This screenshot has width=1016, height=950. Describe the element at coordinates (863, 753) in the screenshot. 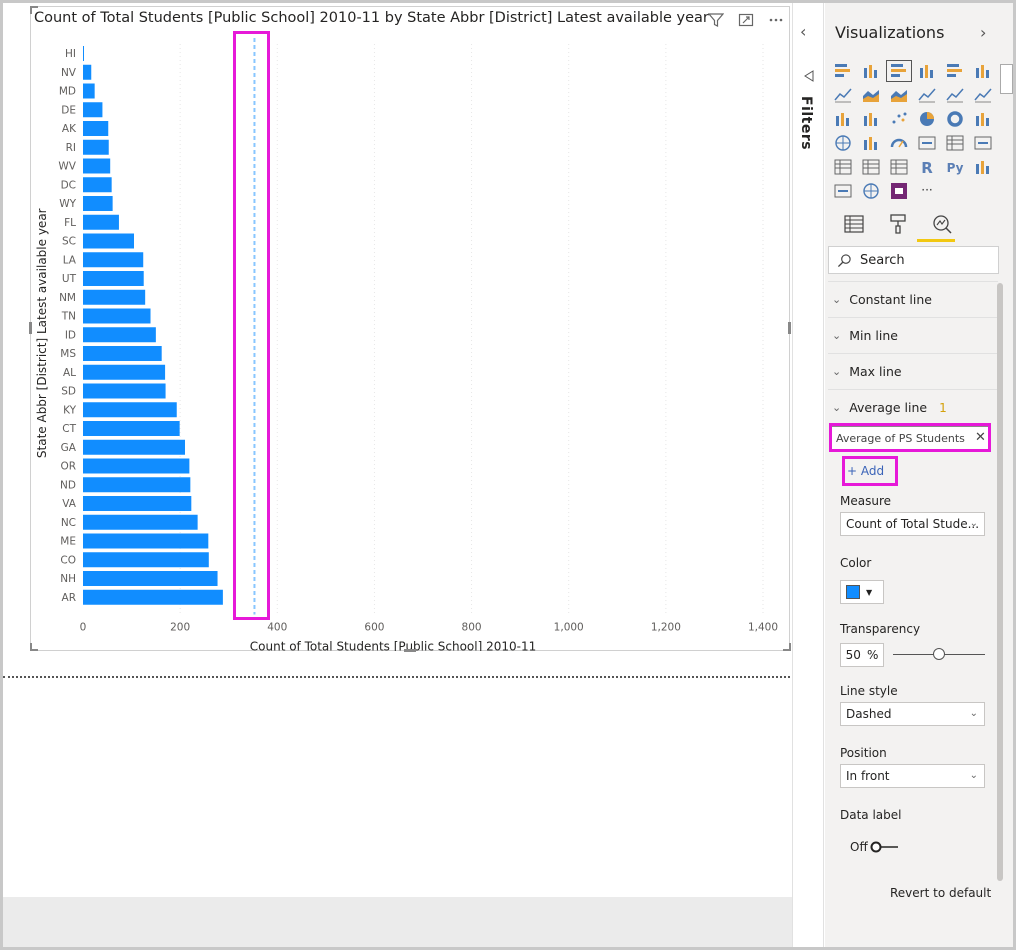

I see `position-label: Position` at that location.